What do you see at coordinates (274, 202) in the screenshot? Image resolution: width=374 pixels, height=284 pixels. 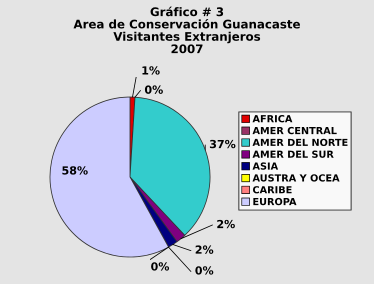 I see `legend-label: EUROPA` at bounding box center [274, 202].